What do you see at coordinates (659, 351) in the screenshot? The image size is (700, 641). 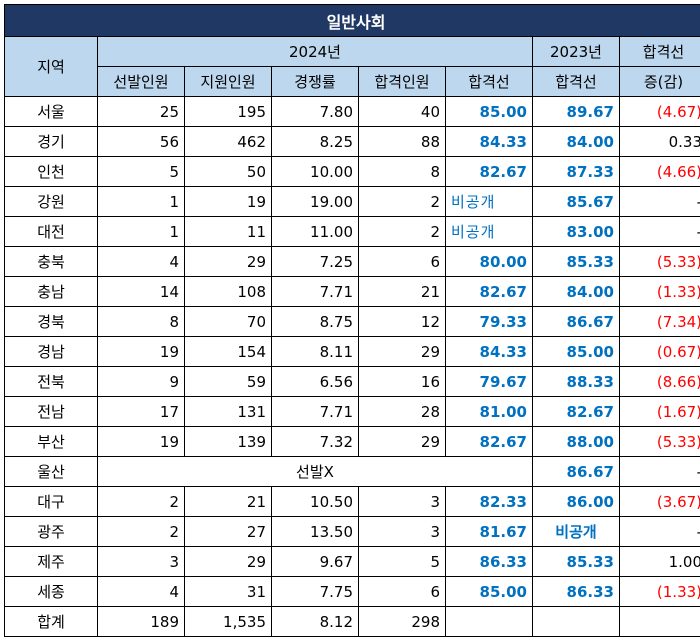 I see `diff-cell: (0.67)` at bounding box center [659, 351].